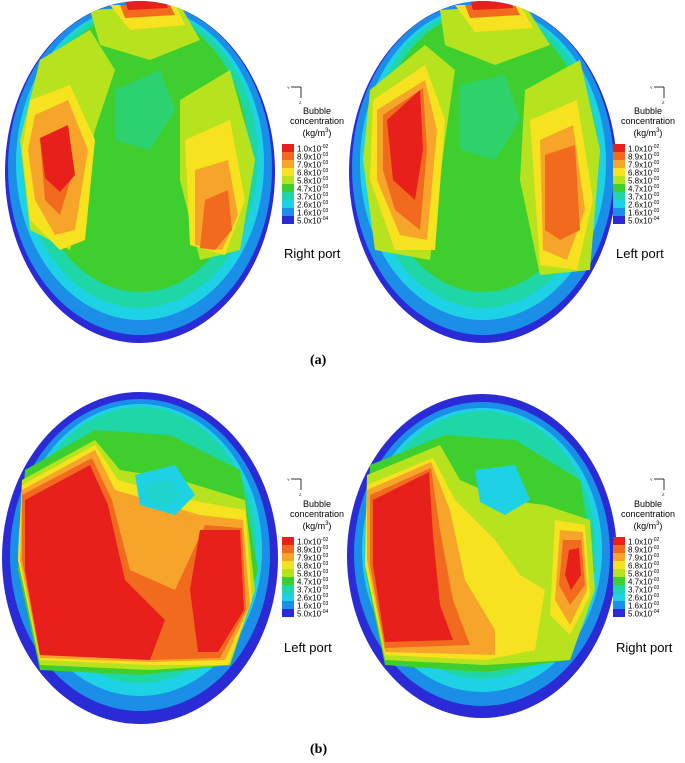 The height and width of the screenshot is (763, 685). What do you see at coordinates (640, 253) in the screenshot?
I see `port-label-a-right: Left port` at bounding box center [640, 253].